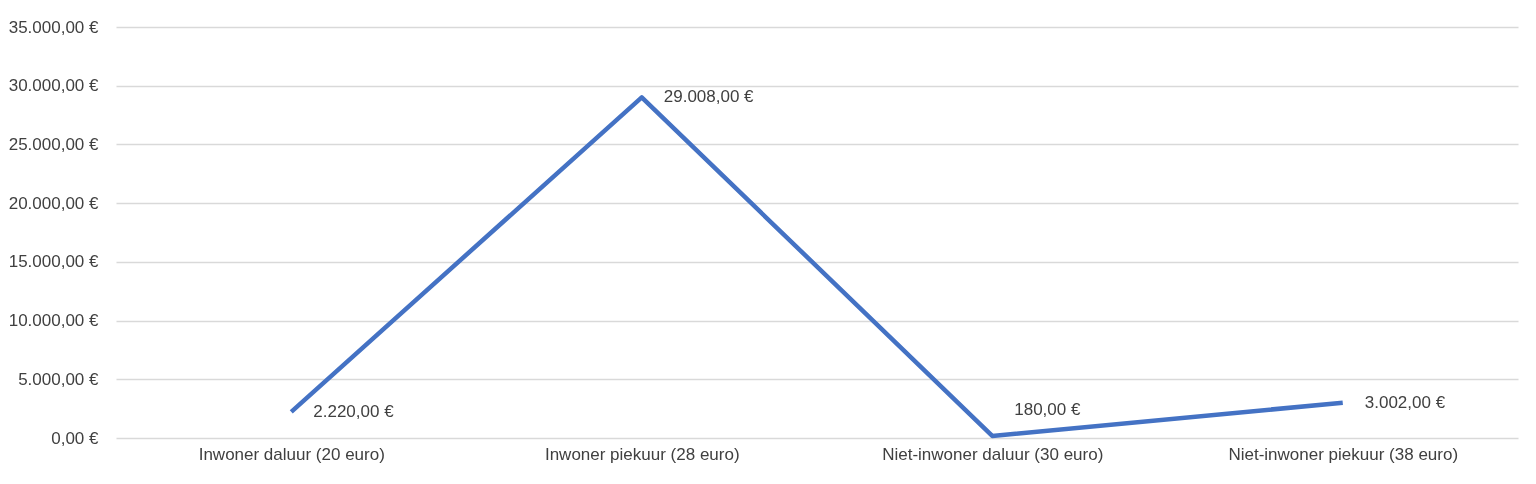 Image resolution: width=1536 pixels, height=484 pixels. What do you see at coordinates (54, 321) in the screenshot?
I see `y-tick-label: 10.000,00 €` at bounding box center [54, 321].